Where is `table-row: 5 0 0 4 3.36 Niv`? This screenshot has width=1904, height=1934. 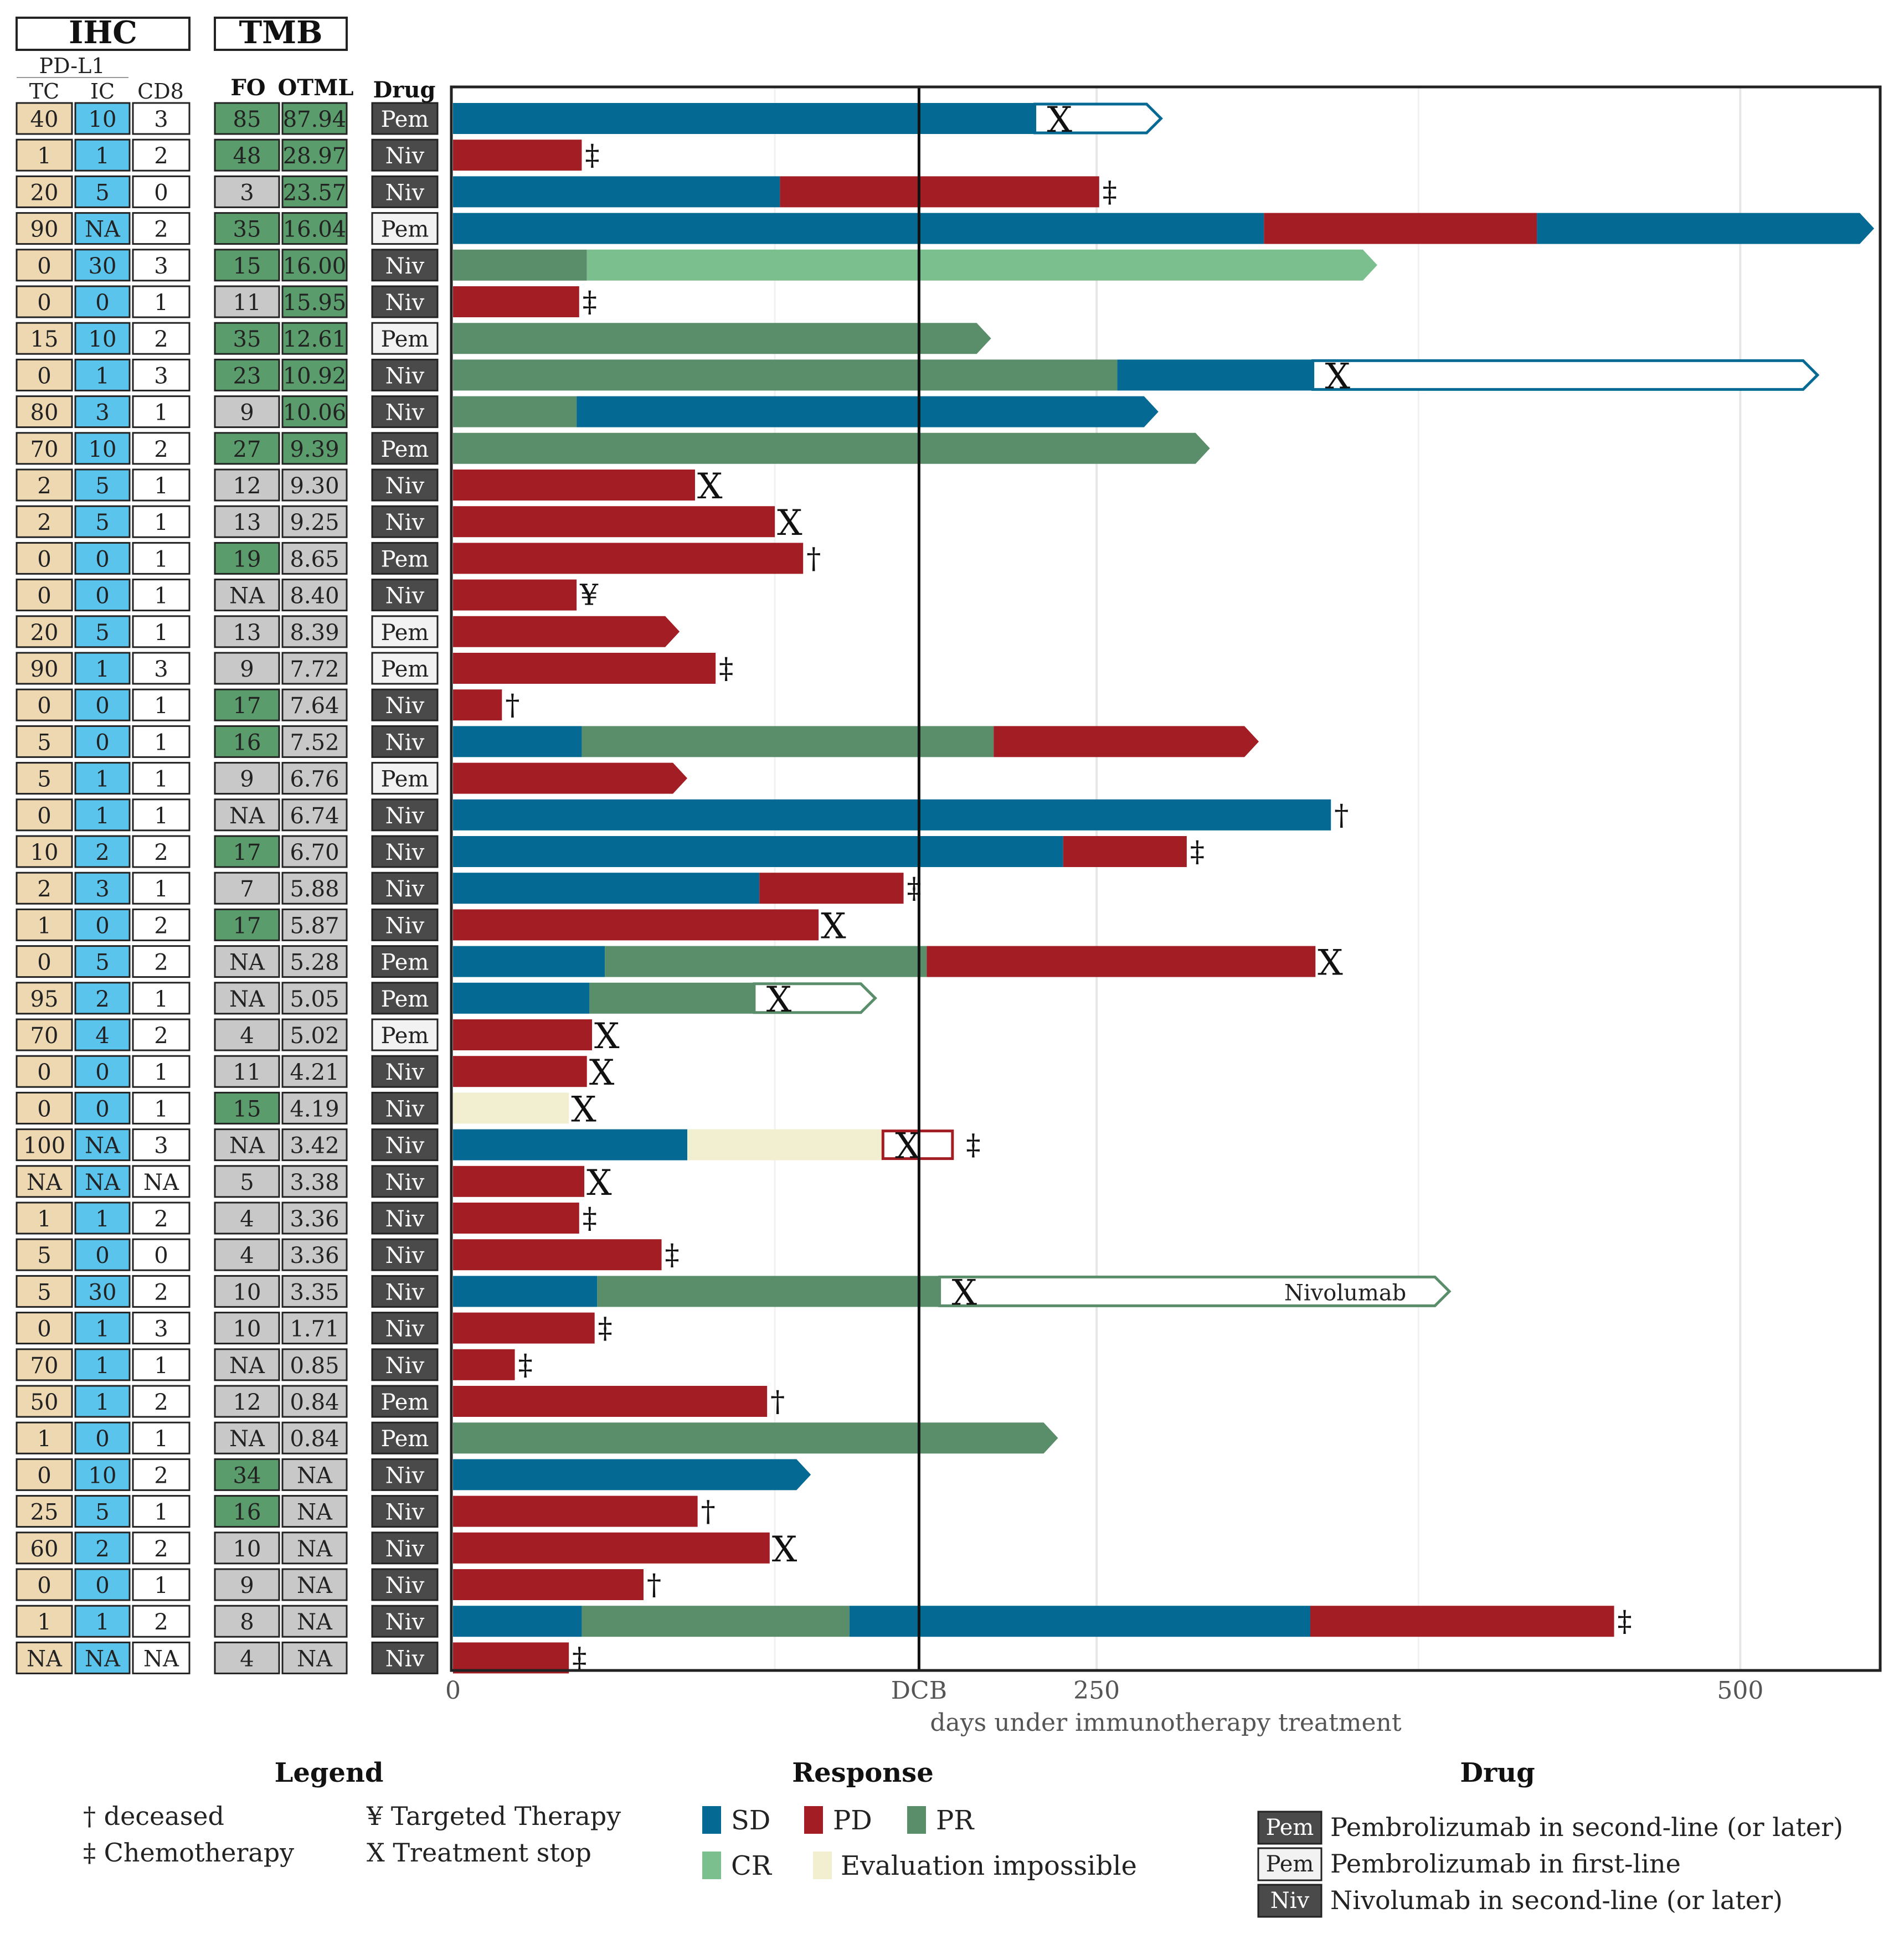 table-row: 5 0 0 4 3.36 Niv is located at coordinates (228, 1254).